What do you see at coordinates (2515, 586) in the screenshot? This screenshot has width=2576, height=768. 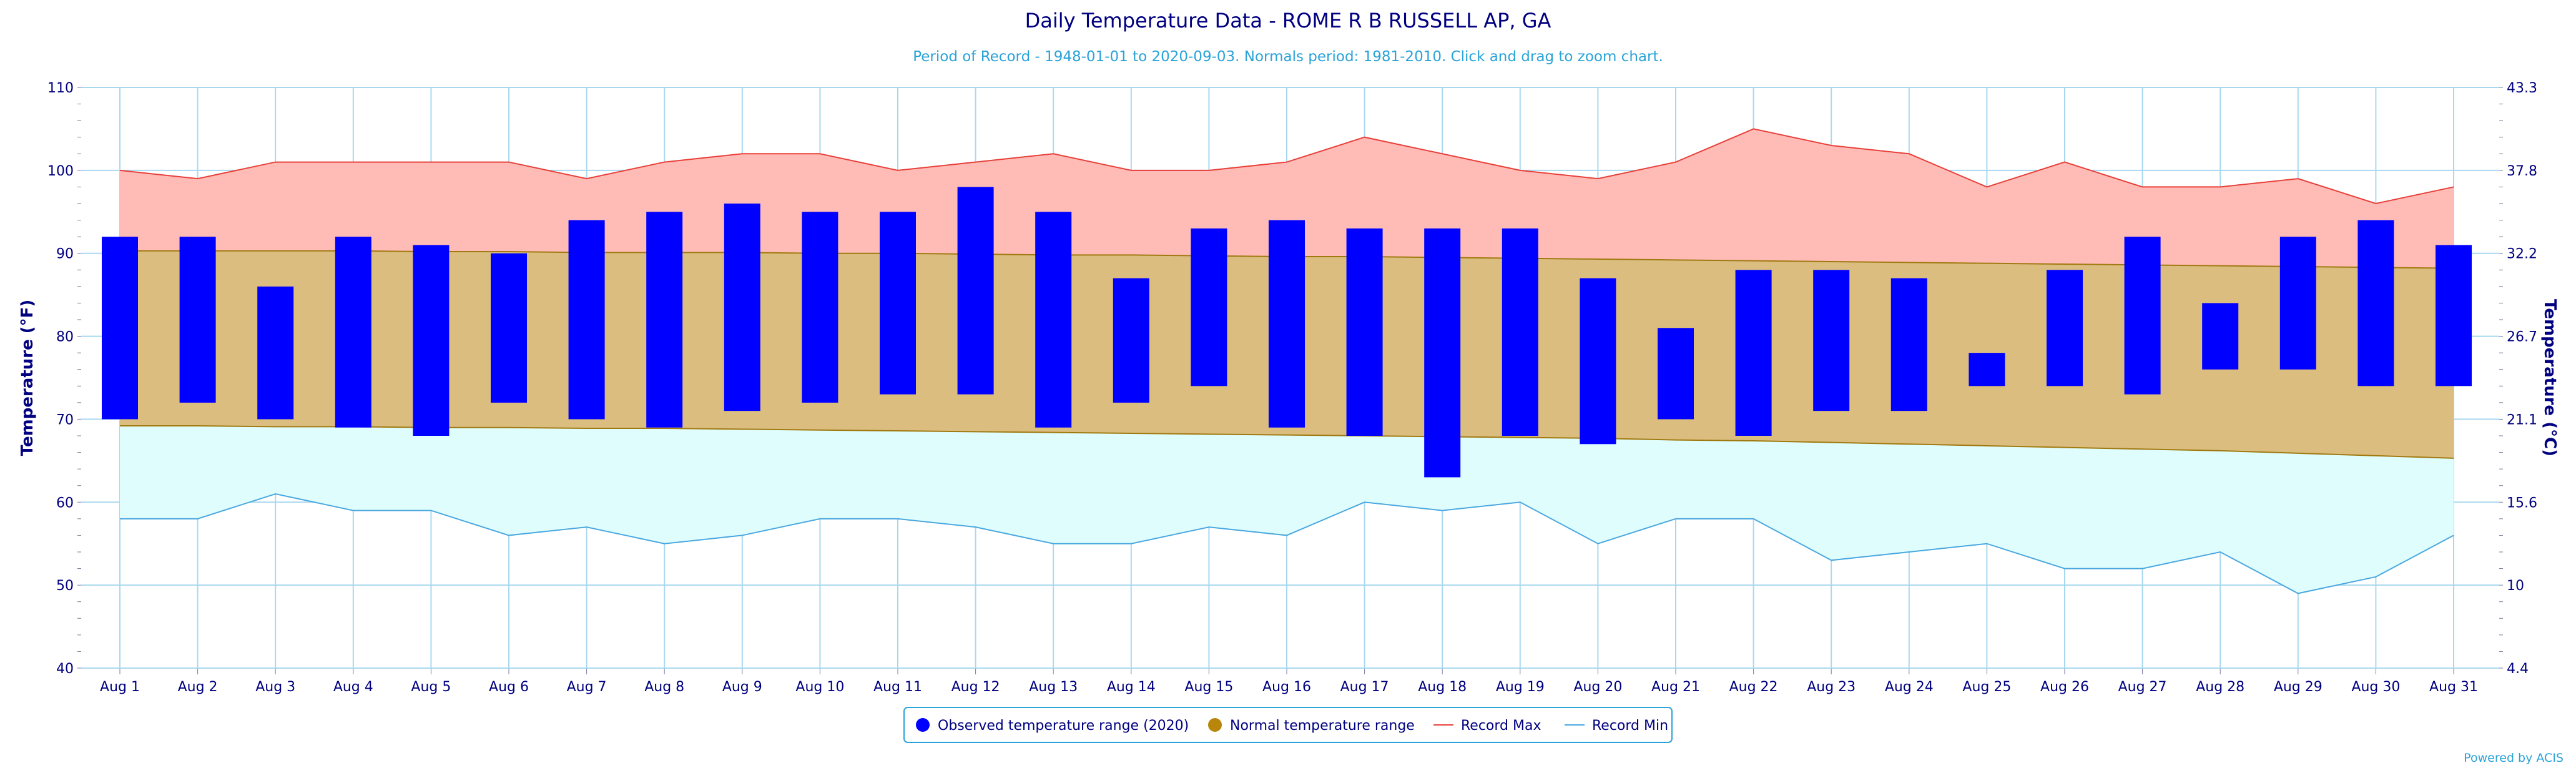 I see `y-tick-right: 10` at bounding box center [2515, 586].